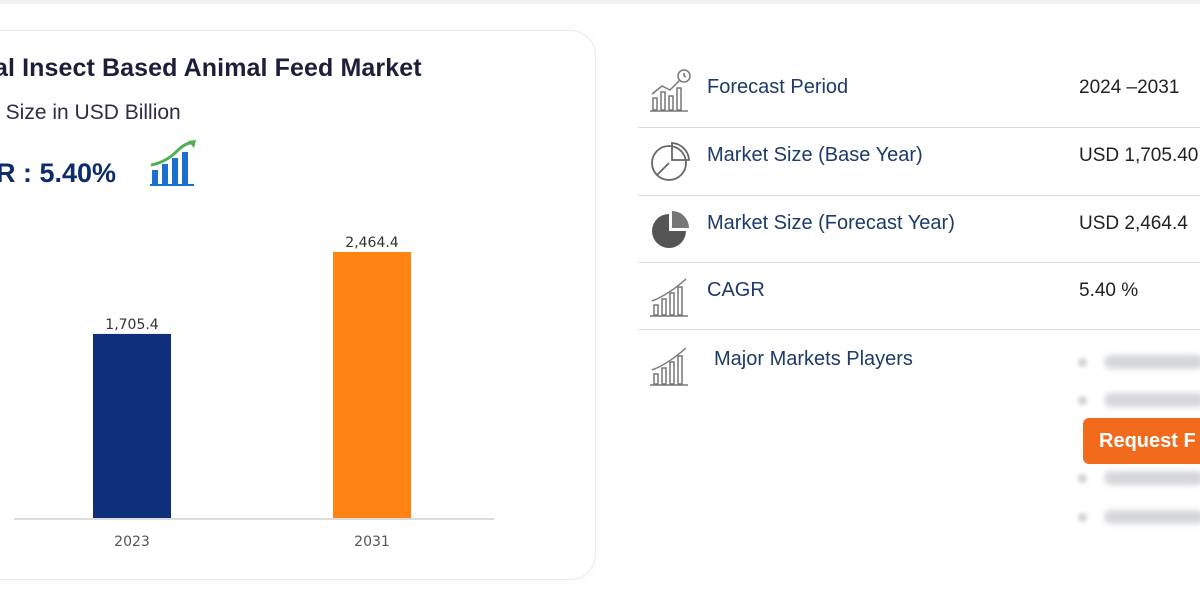  What do you see at coordinates (372, 542) in the screenshot?
I see `x-tick-label: 2031` at bounding box center [372, 542].